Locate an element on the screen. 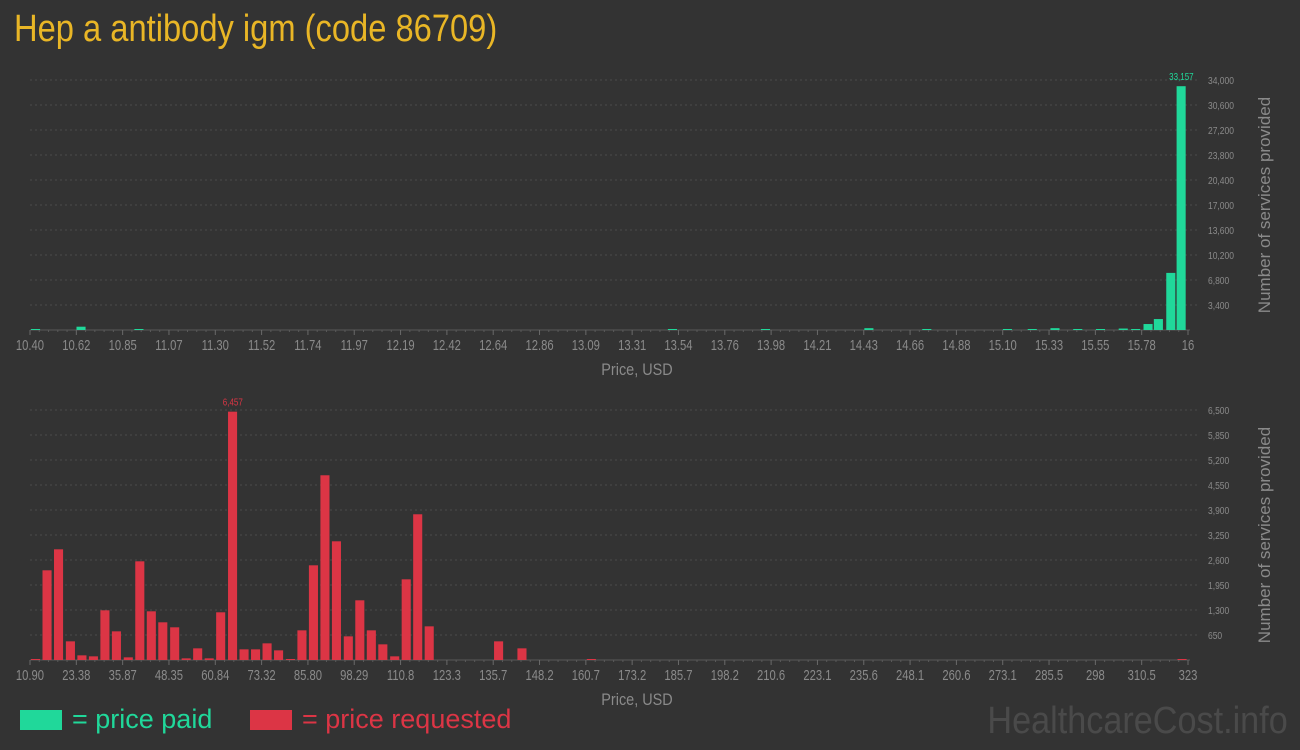 Image resolution: width=1300 pixels, height=750 pixels. x-tick-label: 135.7 is located at coordinates (493, 674).